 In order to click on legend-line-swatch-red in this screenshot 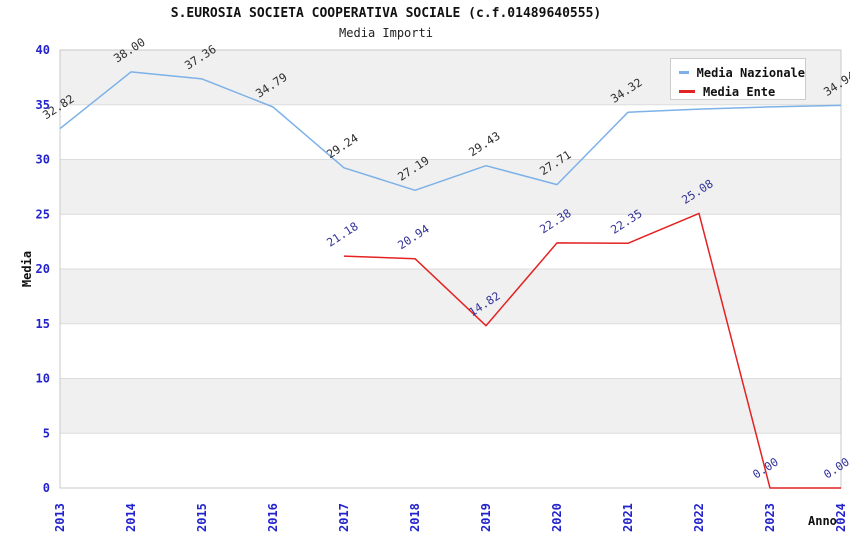, I will do `click(687, 91)`.